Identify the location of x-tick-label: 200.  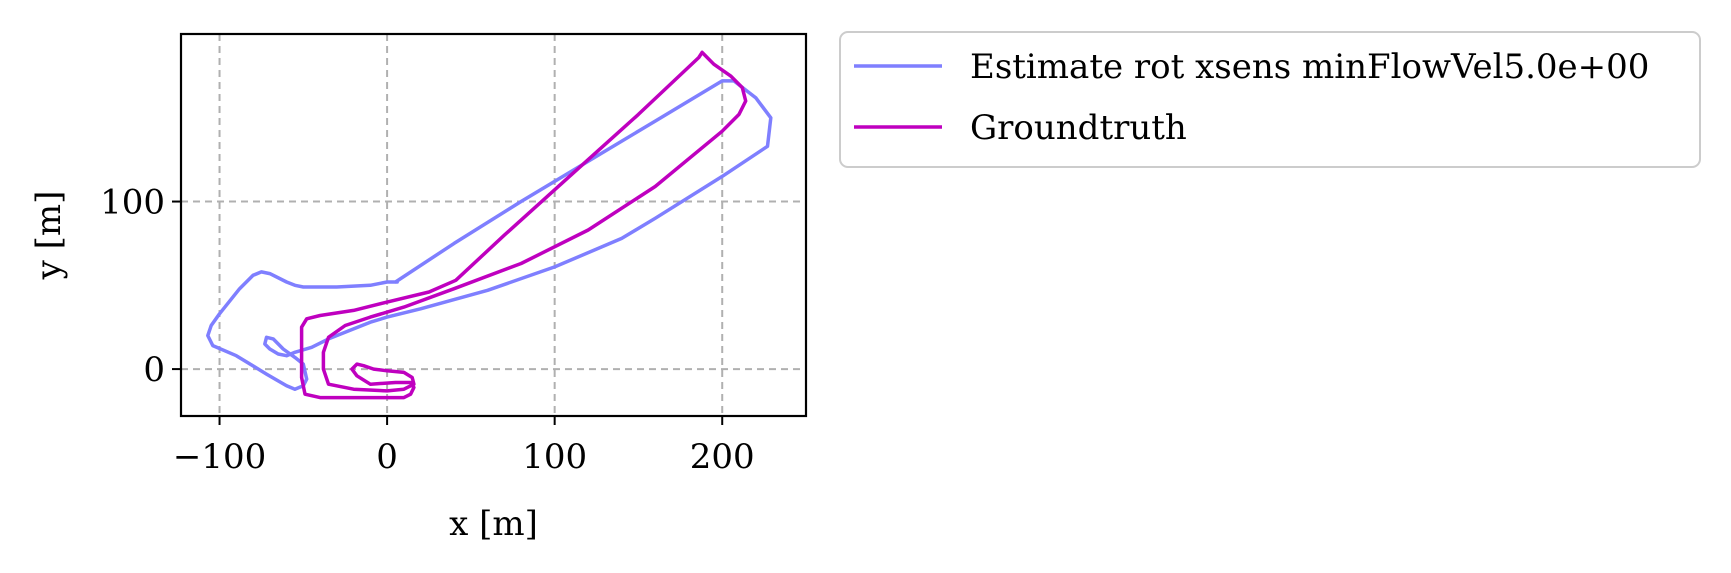
(722, 457).